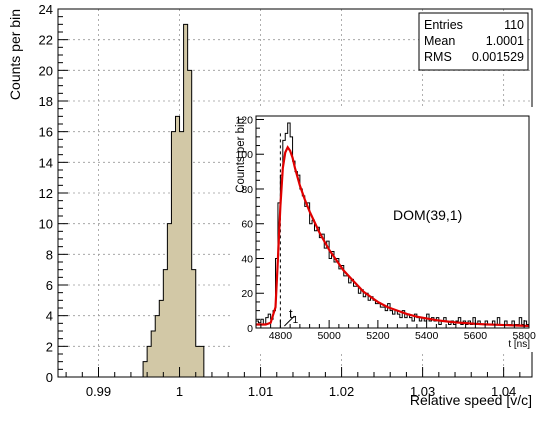  I want to click on main-x-tick-label: 1, so click(179, 391).